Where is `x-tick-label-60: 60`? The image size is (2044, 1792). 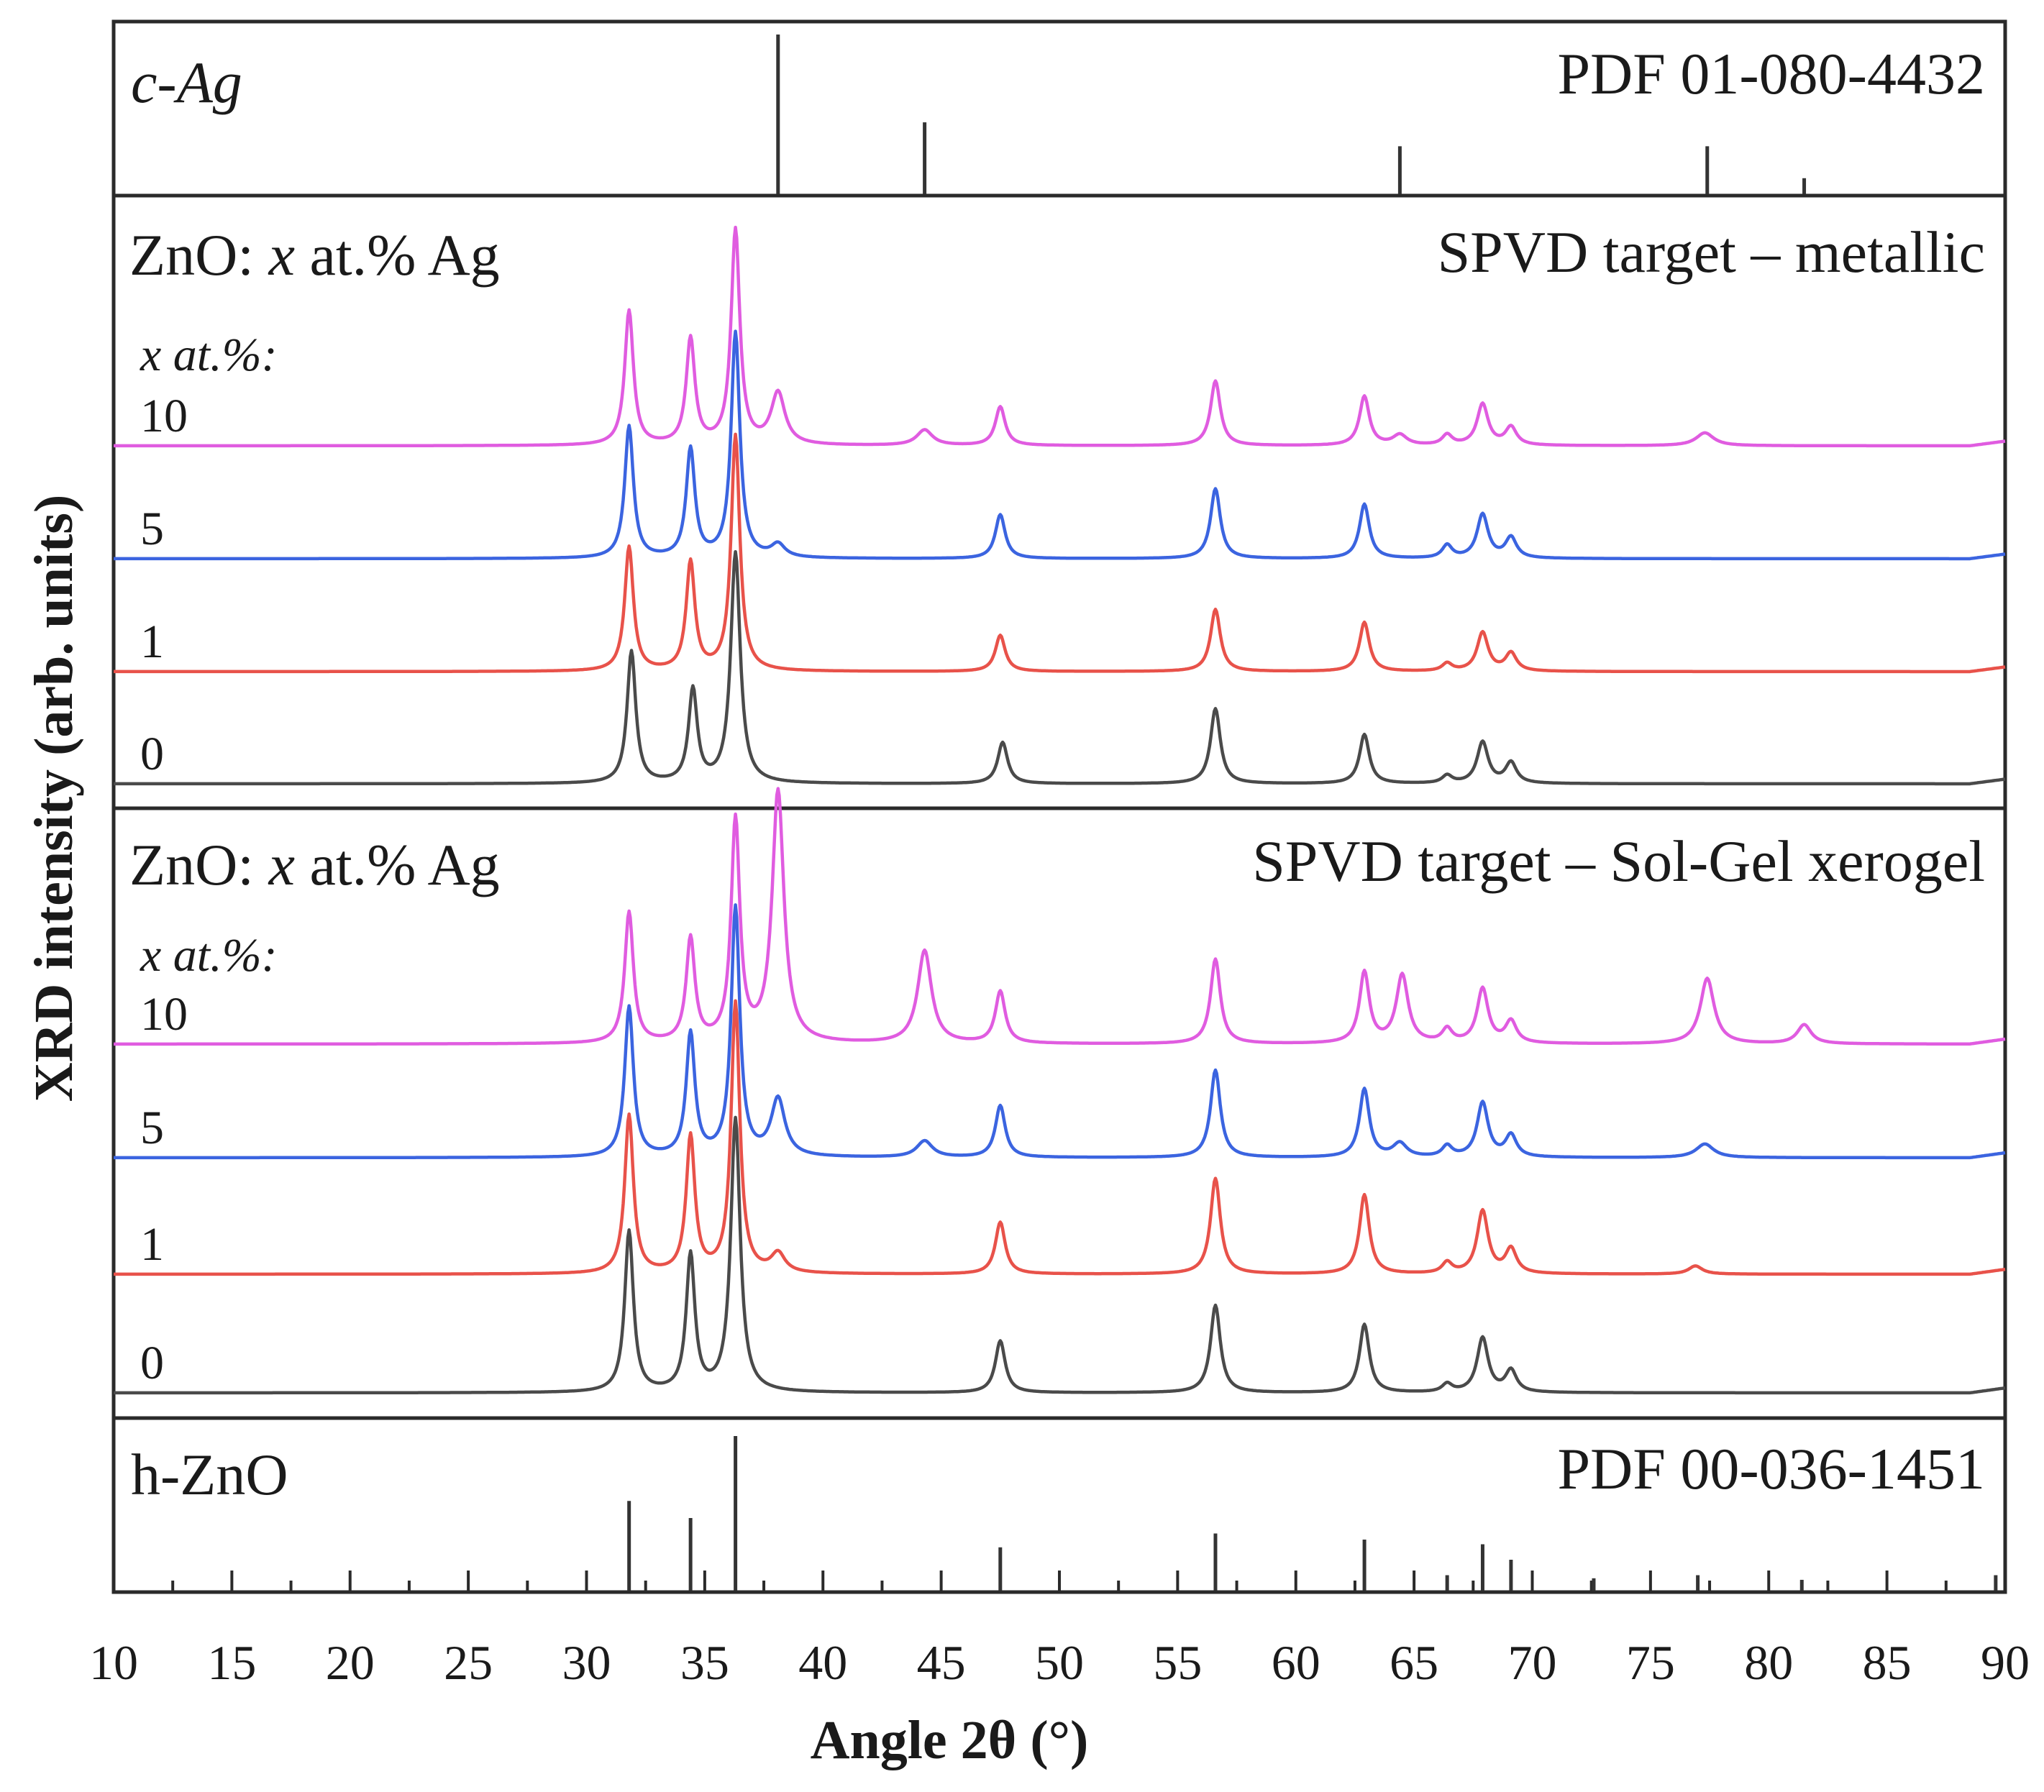
x-tick-label-60: 60 is located at coordinates (1296, 1662).